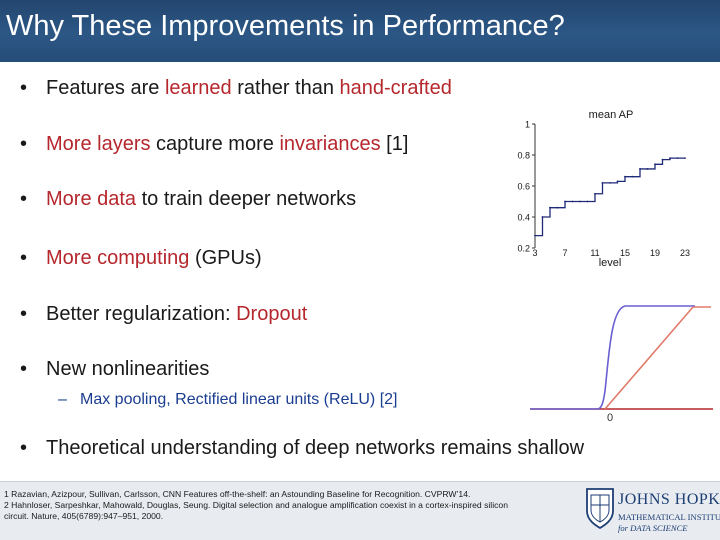 This screenshot has width=720, height=540. Describe the element at coordinates (285, 88) in the screenshot. I see `text-run: rather than` at that location.